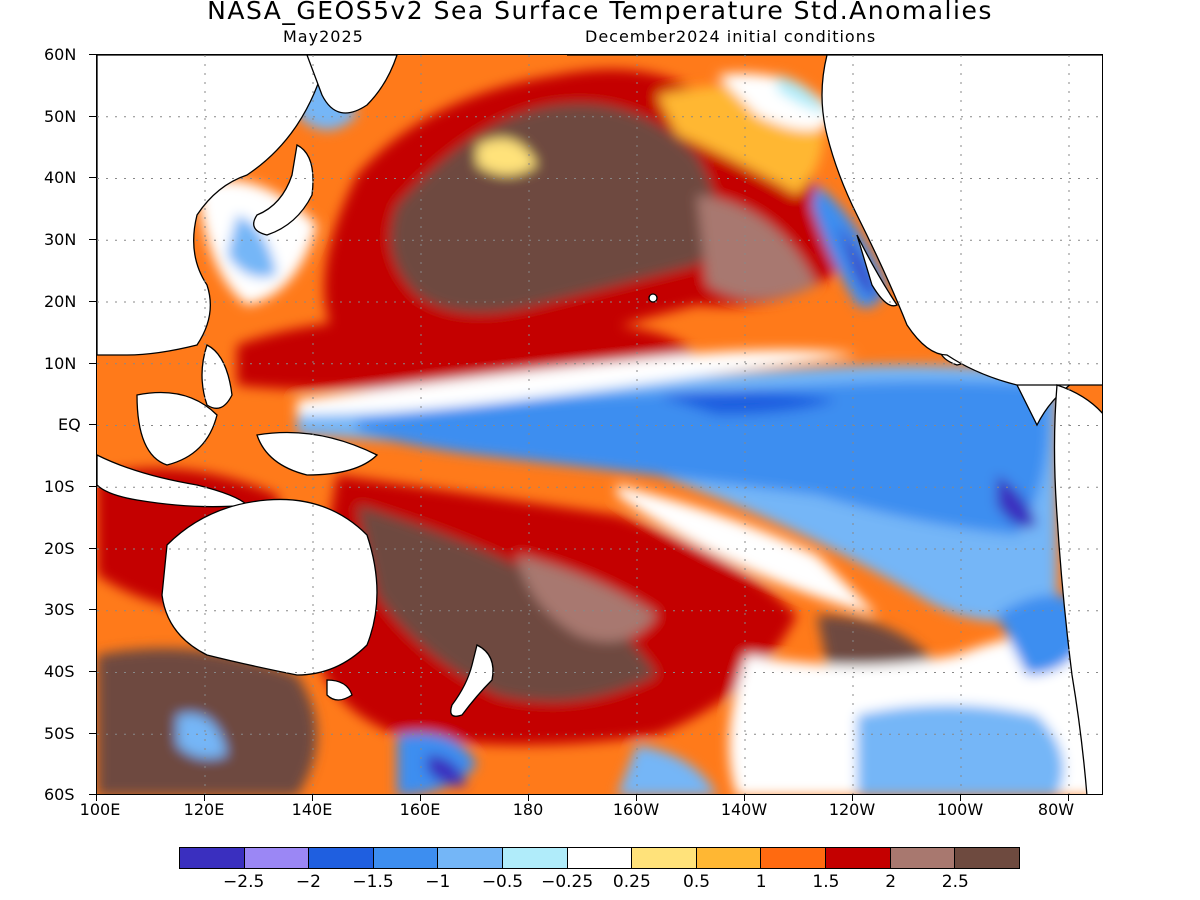 The image size is (1200, 900). What do you see at coordinates (59, 548) in the screenshot?
I see `lat-label: 20S` at bounding box center [59, 548].